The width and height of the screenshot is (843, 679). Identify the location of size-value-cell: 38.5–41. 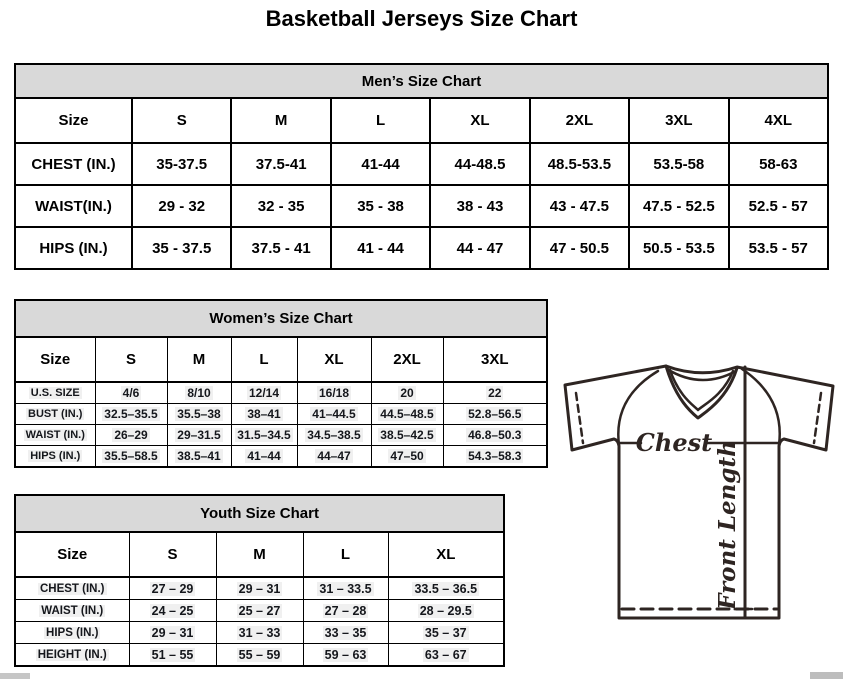
(199, 456).